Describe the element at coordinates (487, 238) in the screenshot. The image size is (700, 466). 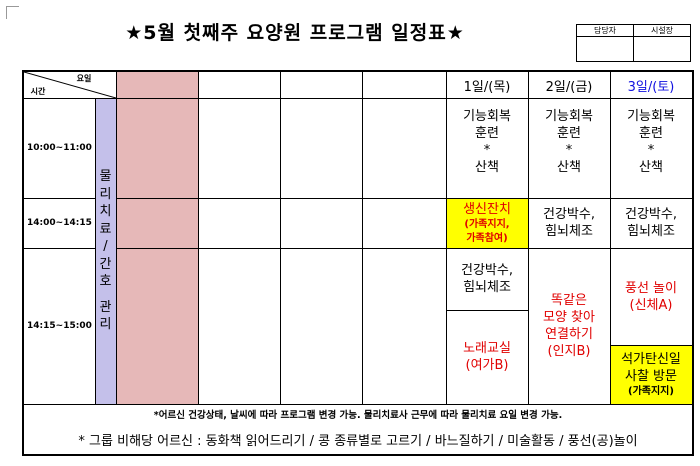
I see `birthday-party-sub: 가족참여)` at that location.